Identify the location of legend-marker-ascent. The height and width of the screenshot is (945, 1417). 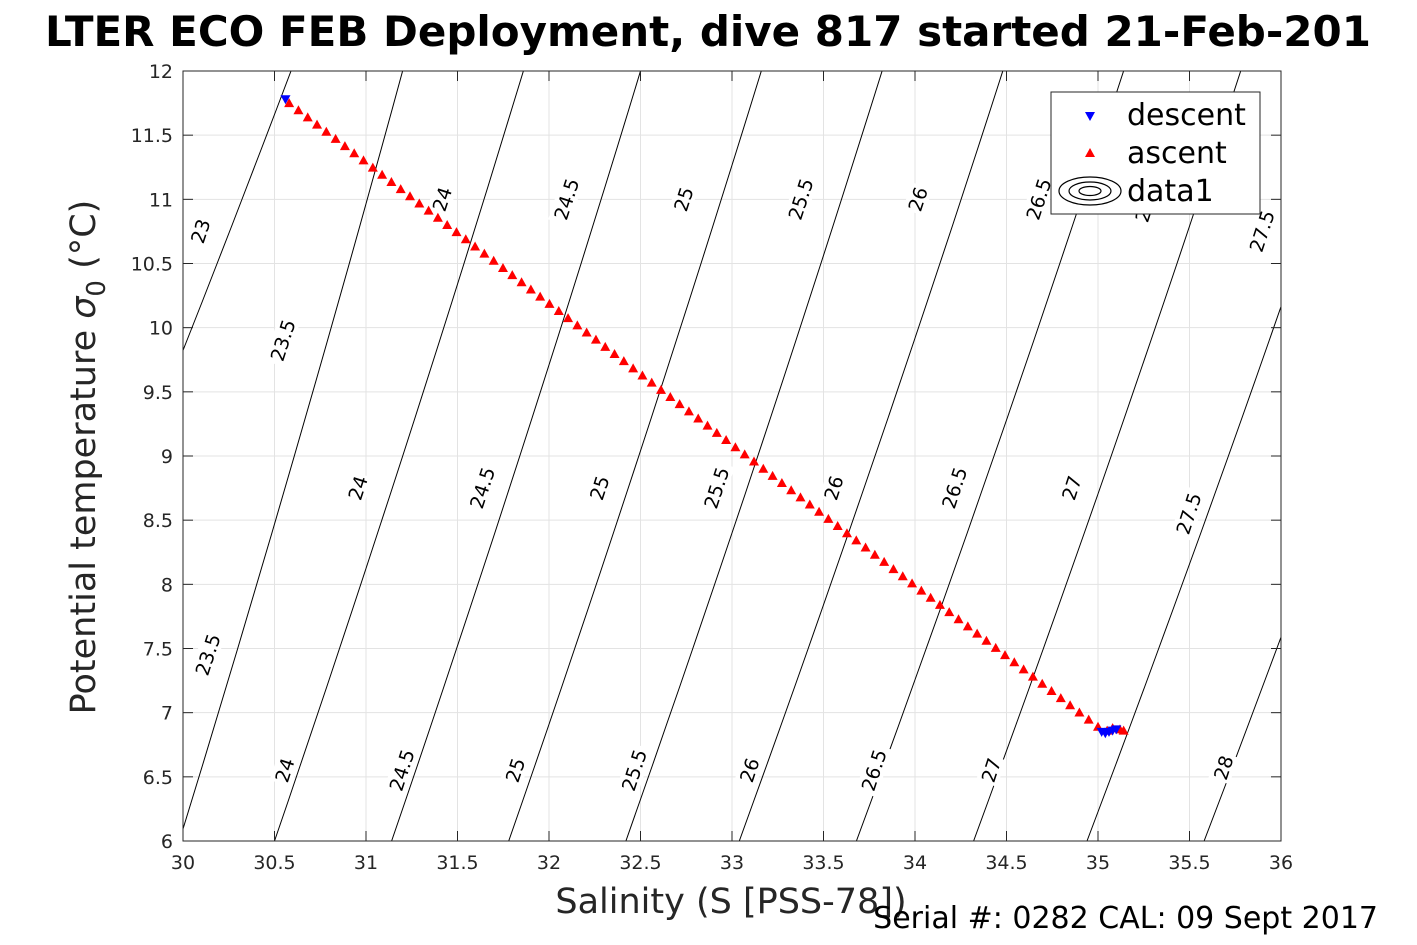
(1090, 152).